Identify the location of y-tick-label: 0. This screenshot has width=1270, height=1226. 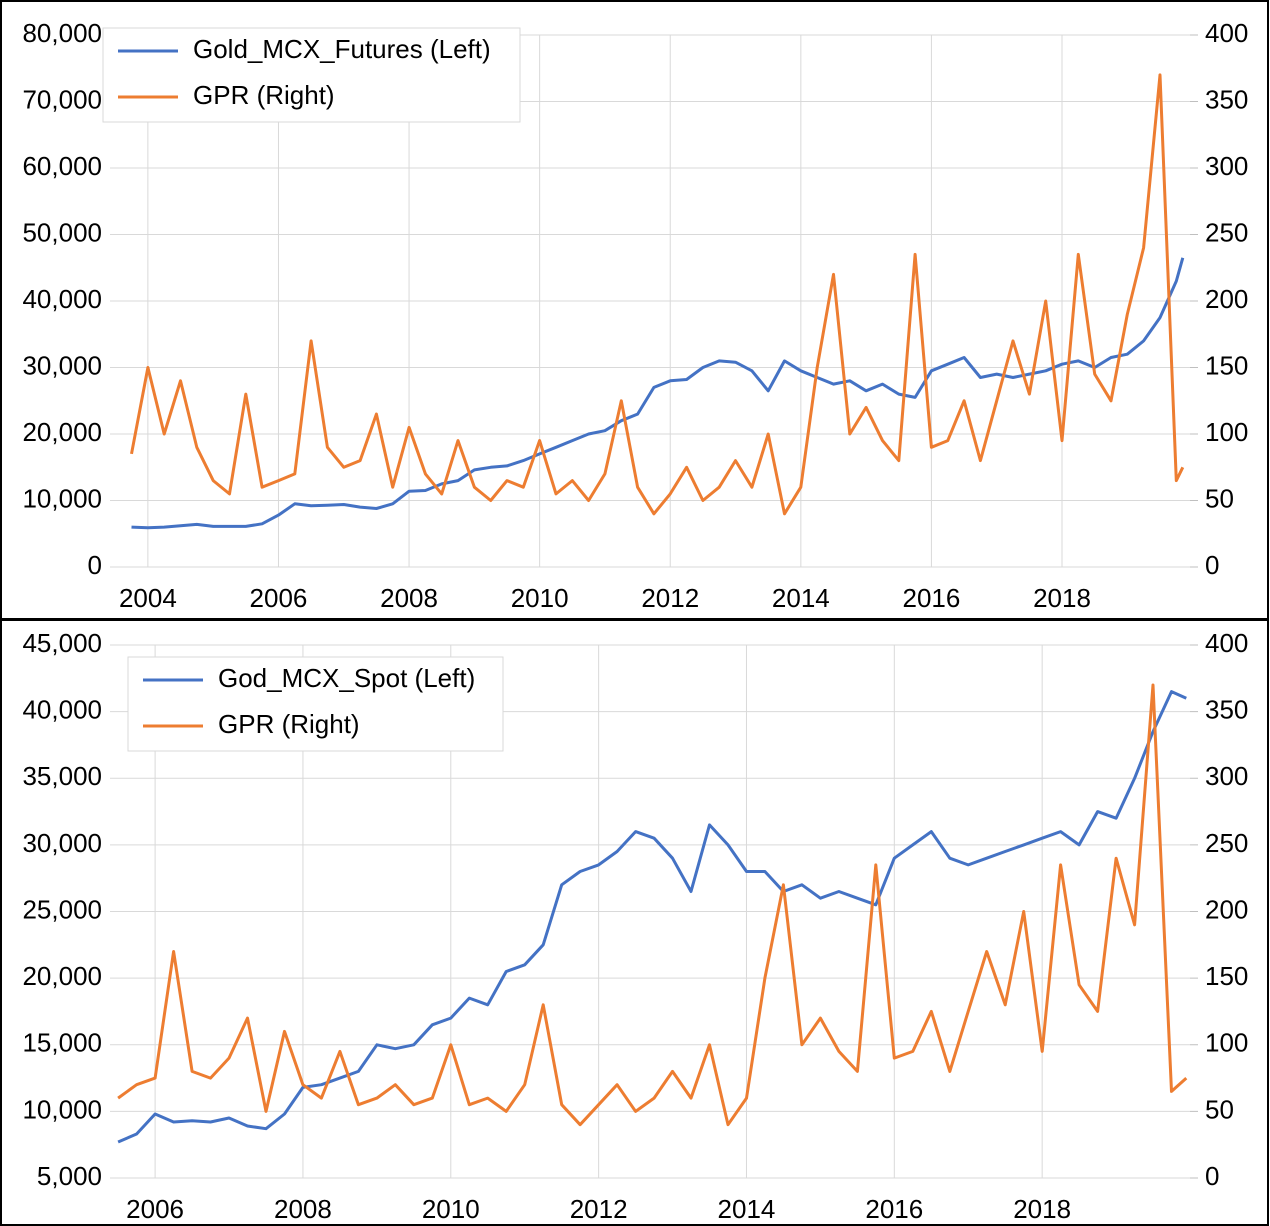
(95, 565).